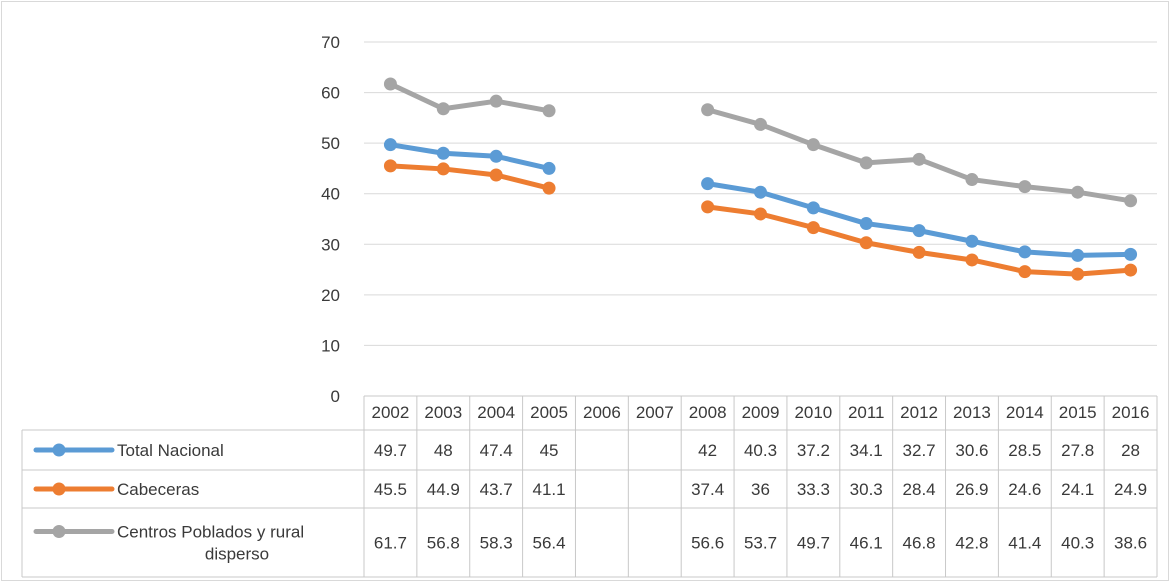 The image size is (1170, 582). I want to click on x-category-label: 2009, so click(761, 412).